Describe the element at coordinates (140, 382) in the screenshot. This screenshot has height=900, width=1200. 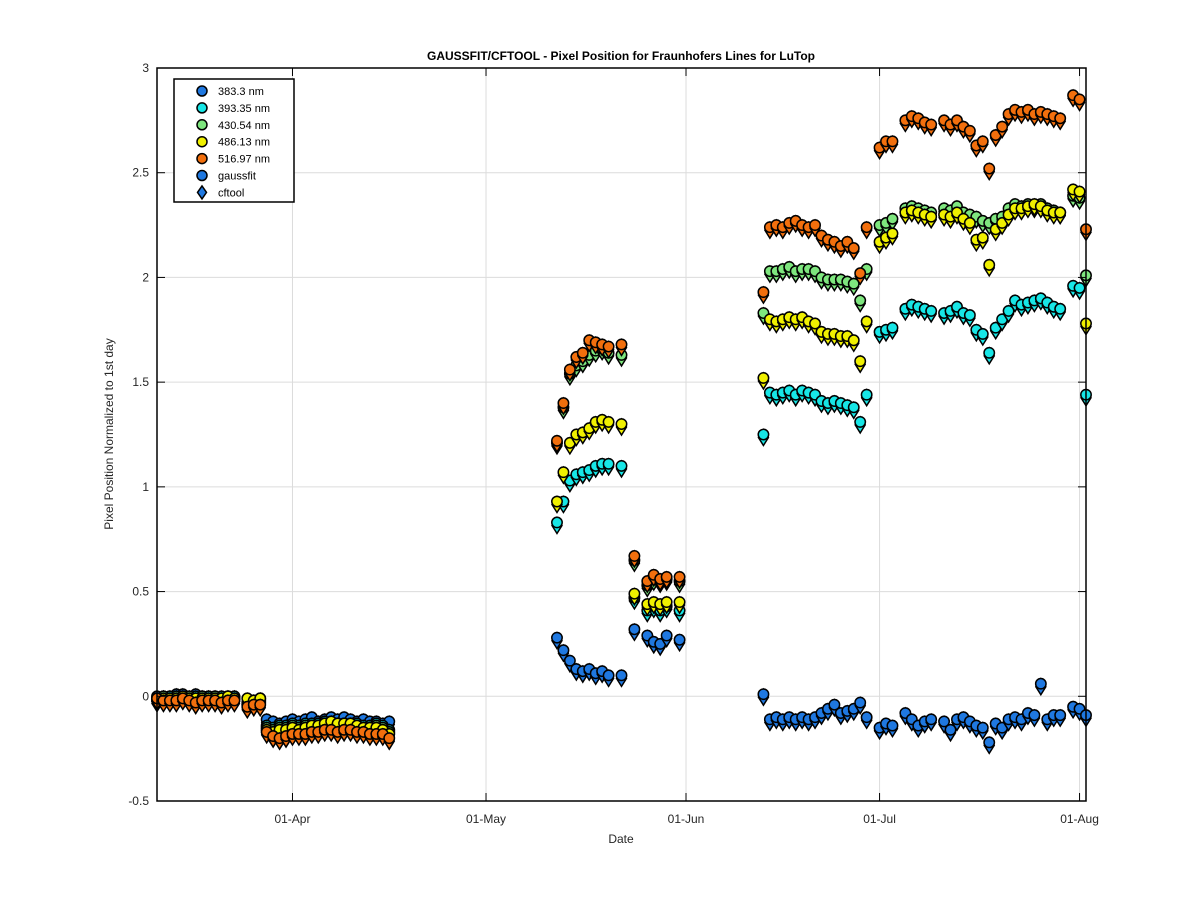
I see `y-tick-label: 1.5` at that location.